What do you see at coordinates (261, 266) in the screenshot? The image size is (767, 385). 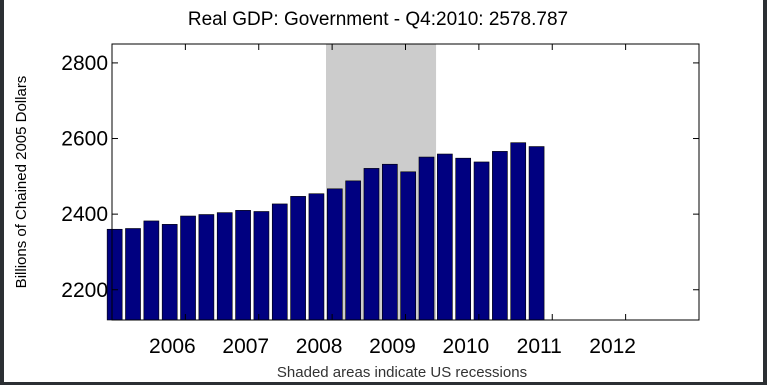 I see `bar-2007-Q1` at bounding box center [261, 266].